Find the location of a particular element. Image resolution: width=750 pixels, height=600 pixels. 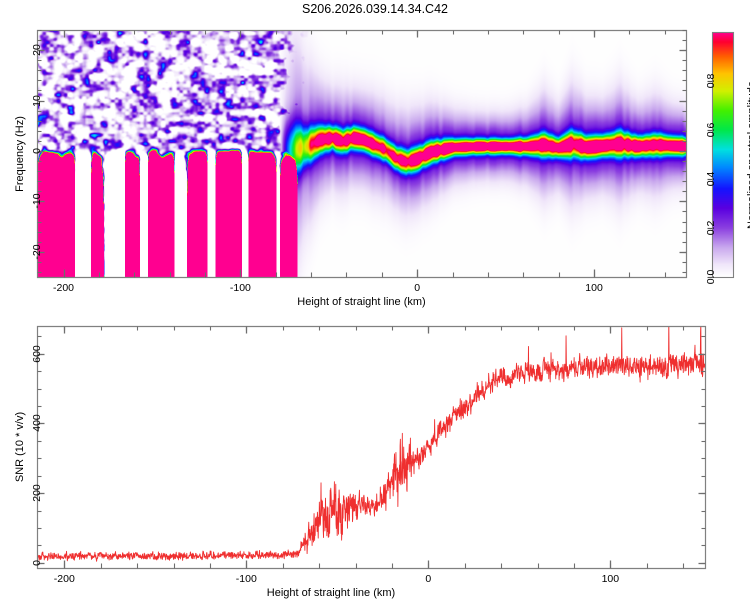

colorbar-tick-label: 0.0 is located at coordinates (711, 277).